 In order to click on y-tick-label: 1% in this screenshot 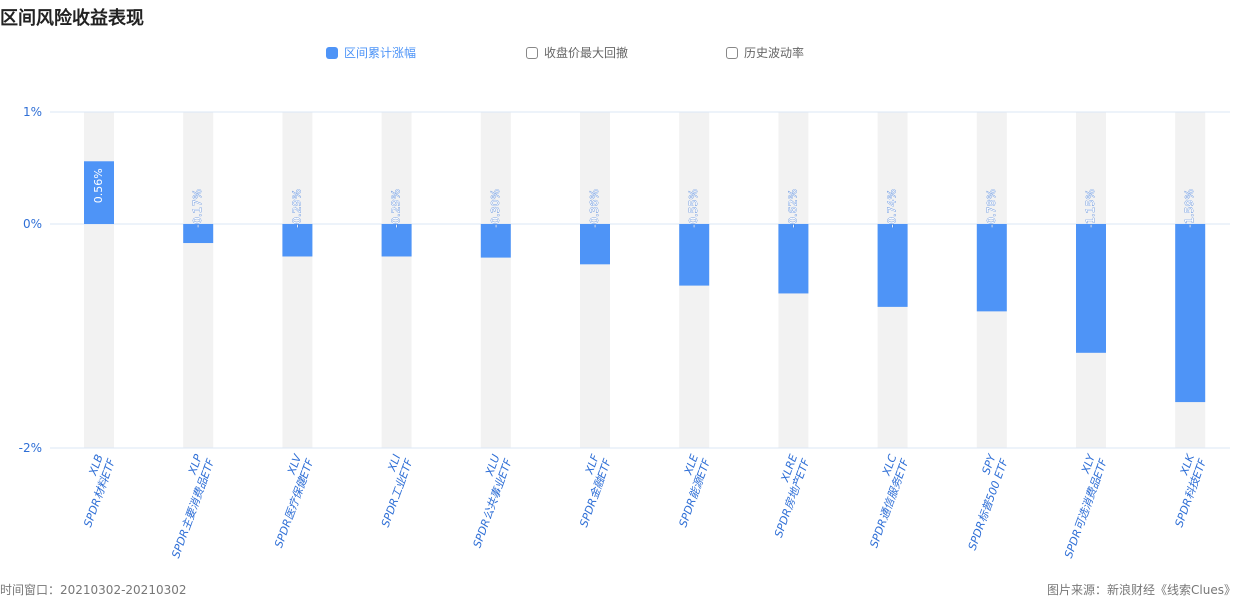, I will do `click(32, 112)`.